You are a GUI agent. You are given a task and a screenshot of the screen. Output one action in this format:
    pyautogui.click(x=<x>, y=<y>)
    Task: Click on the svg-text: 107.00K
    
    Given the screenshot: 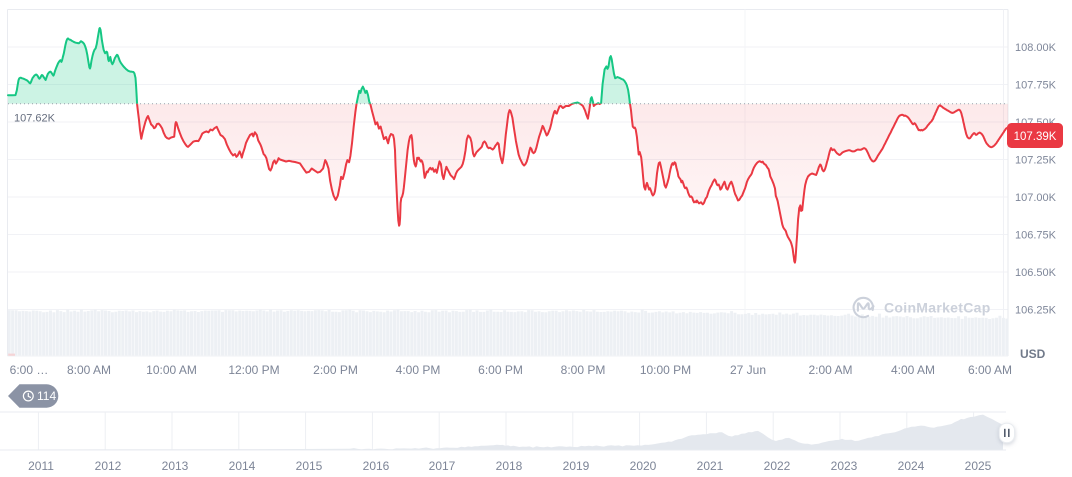 What is the action you would take?
    pyautogui.click(x=1036, y=198)
    